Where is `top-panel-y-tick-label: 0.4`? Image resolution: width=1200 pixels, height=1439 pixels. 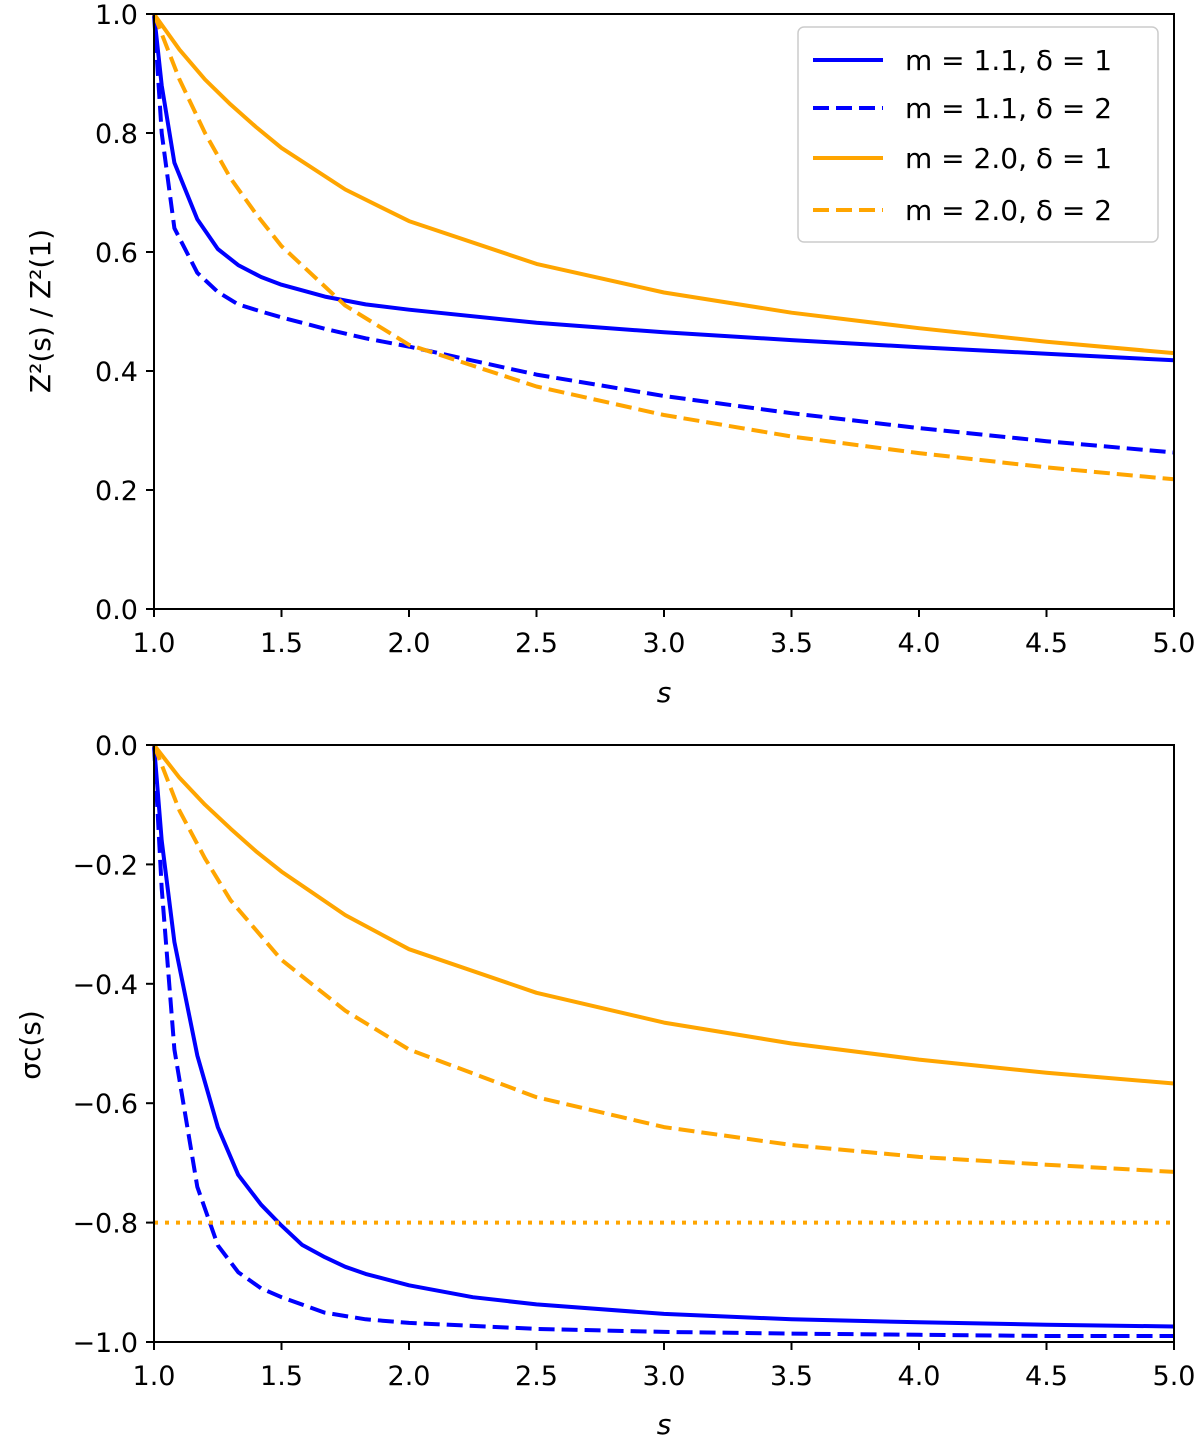 top-panel-y-tick-label: 0.4 is located at coordinates (116, 372).